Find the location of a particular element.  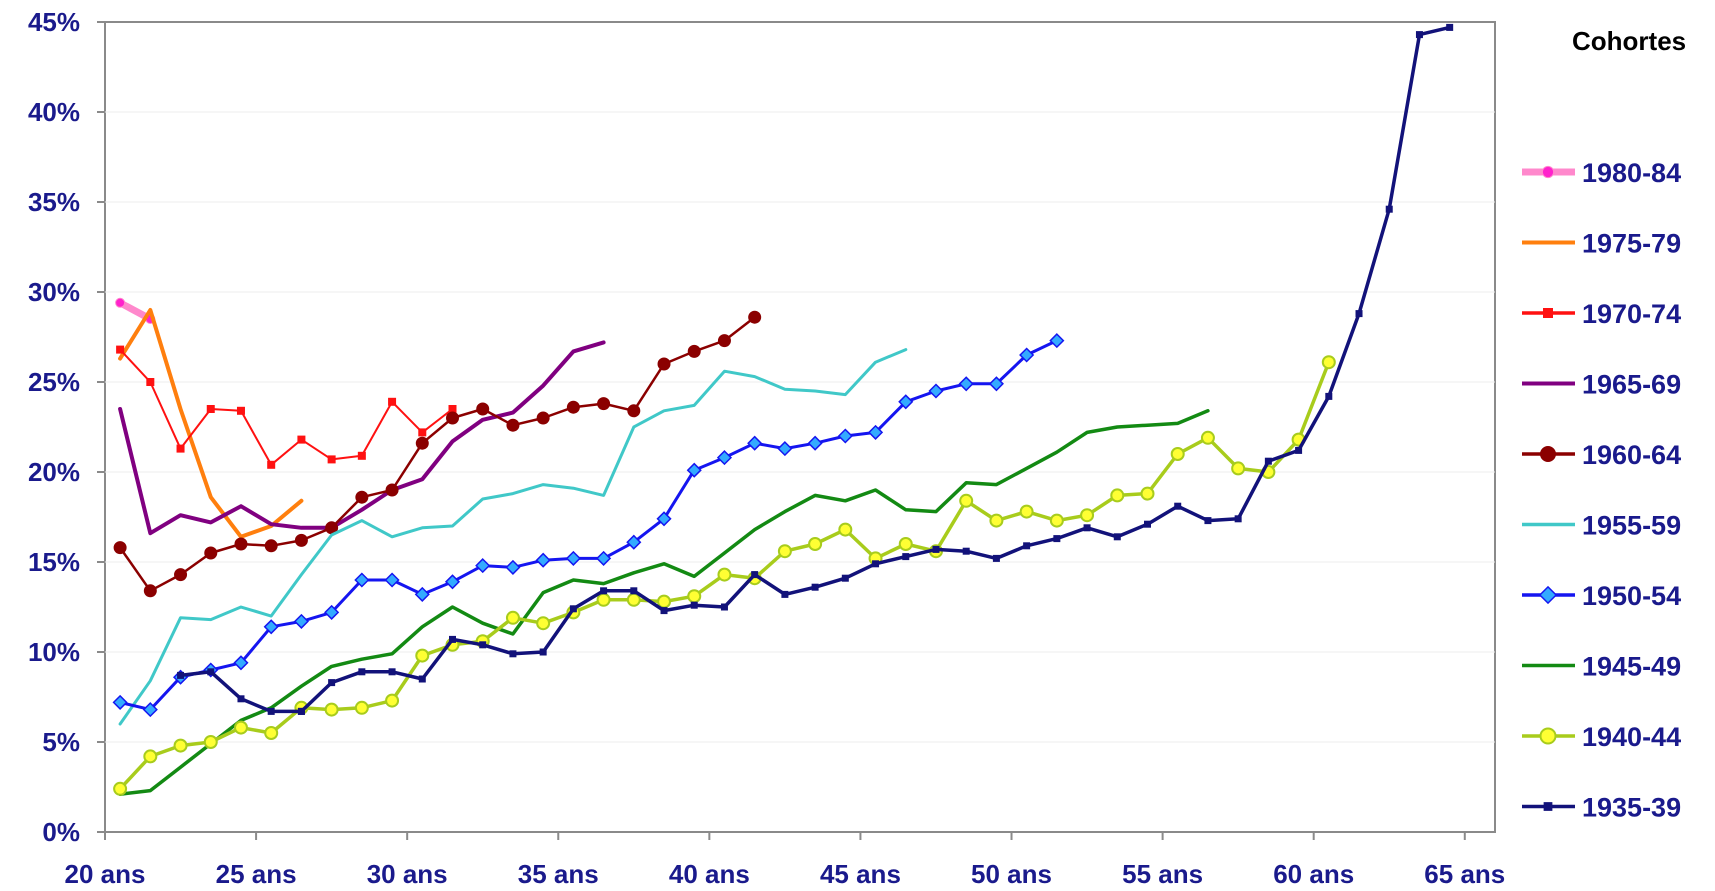

legend-item-1950-54: 1950-54 is located at coordinates (1601, 596).